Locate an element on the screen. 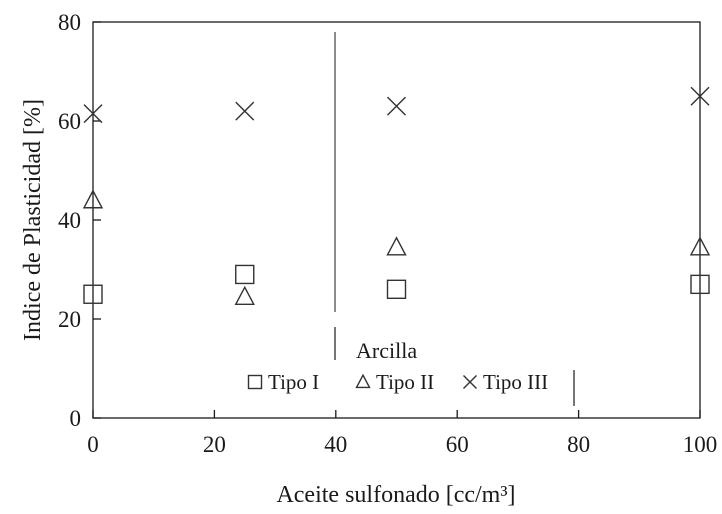  legend-label: Tipo III is located at coordinates (515, 382).